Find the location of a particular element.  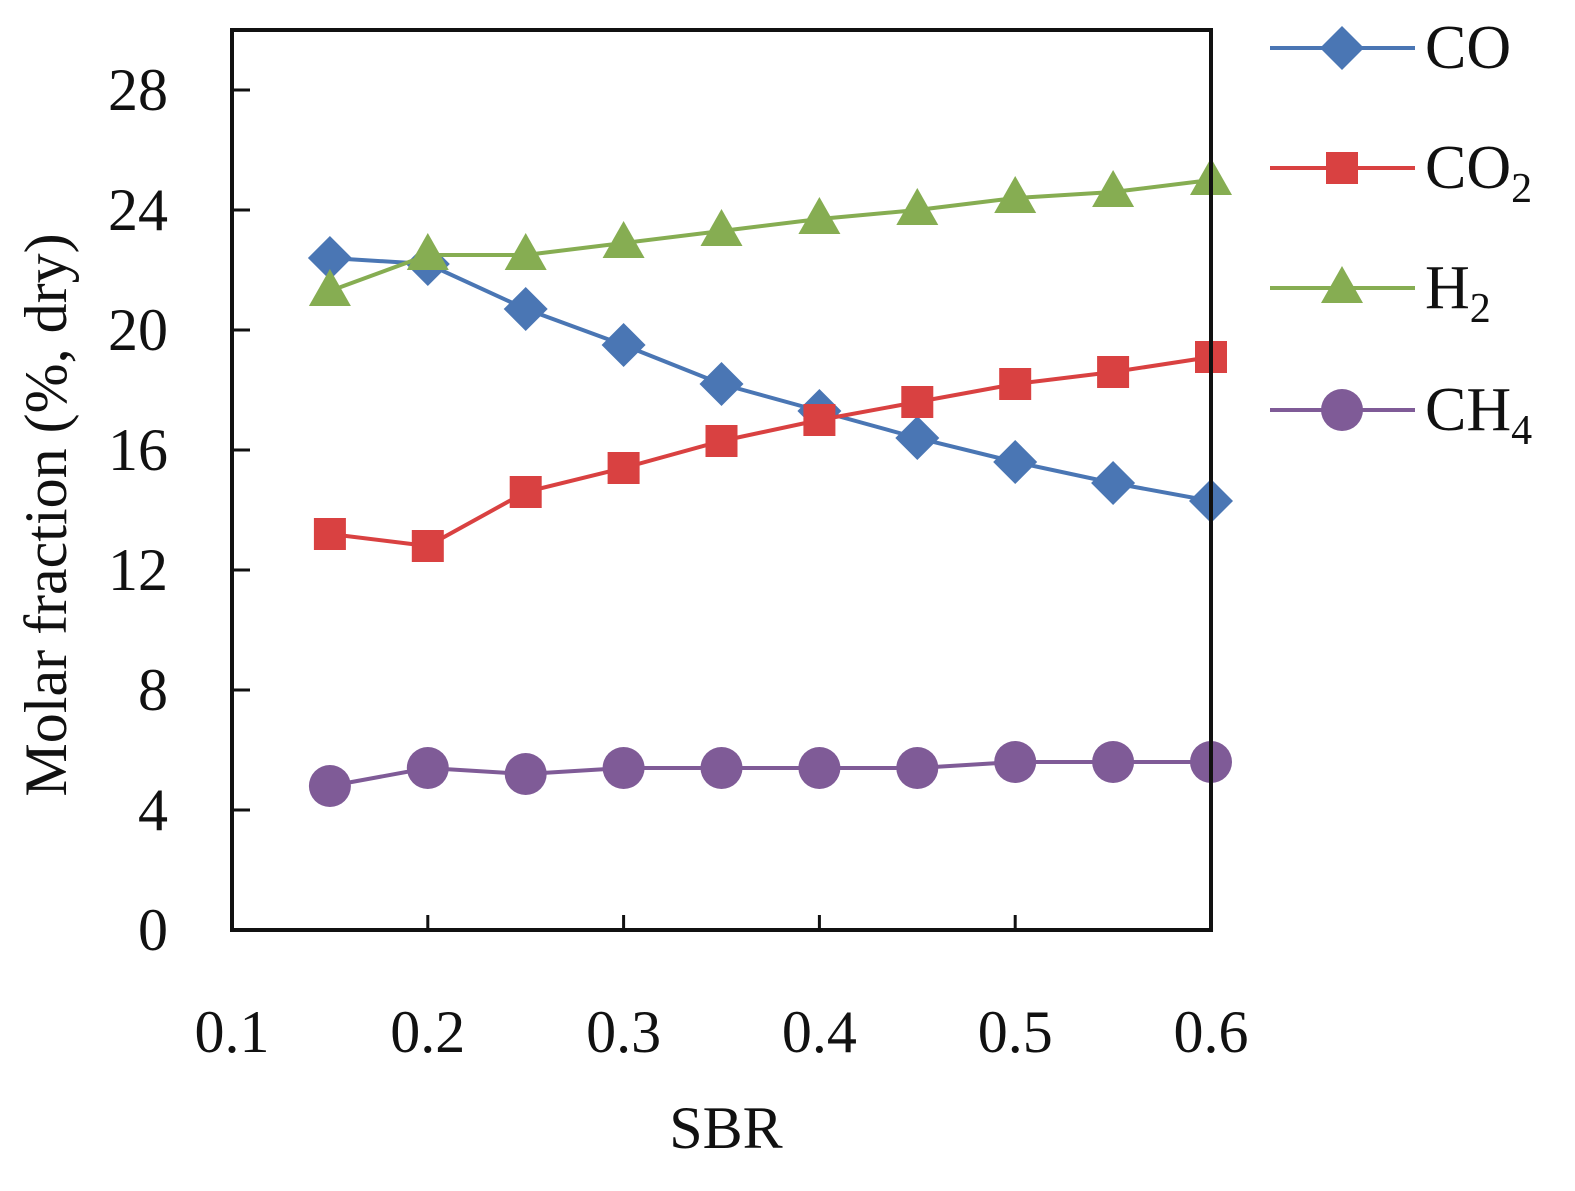

series-co is located at coordinates (770, 379).